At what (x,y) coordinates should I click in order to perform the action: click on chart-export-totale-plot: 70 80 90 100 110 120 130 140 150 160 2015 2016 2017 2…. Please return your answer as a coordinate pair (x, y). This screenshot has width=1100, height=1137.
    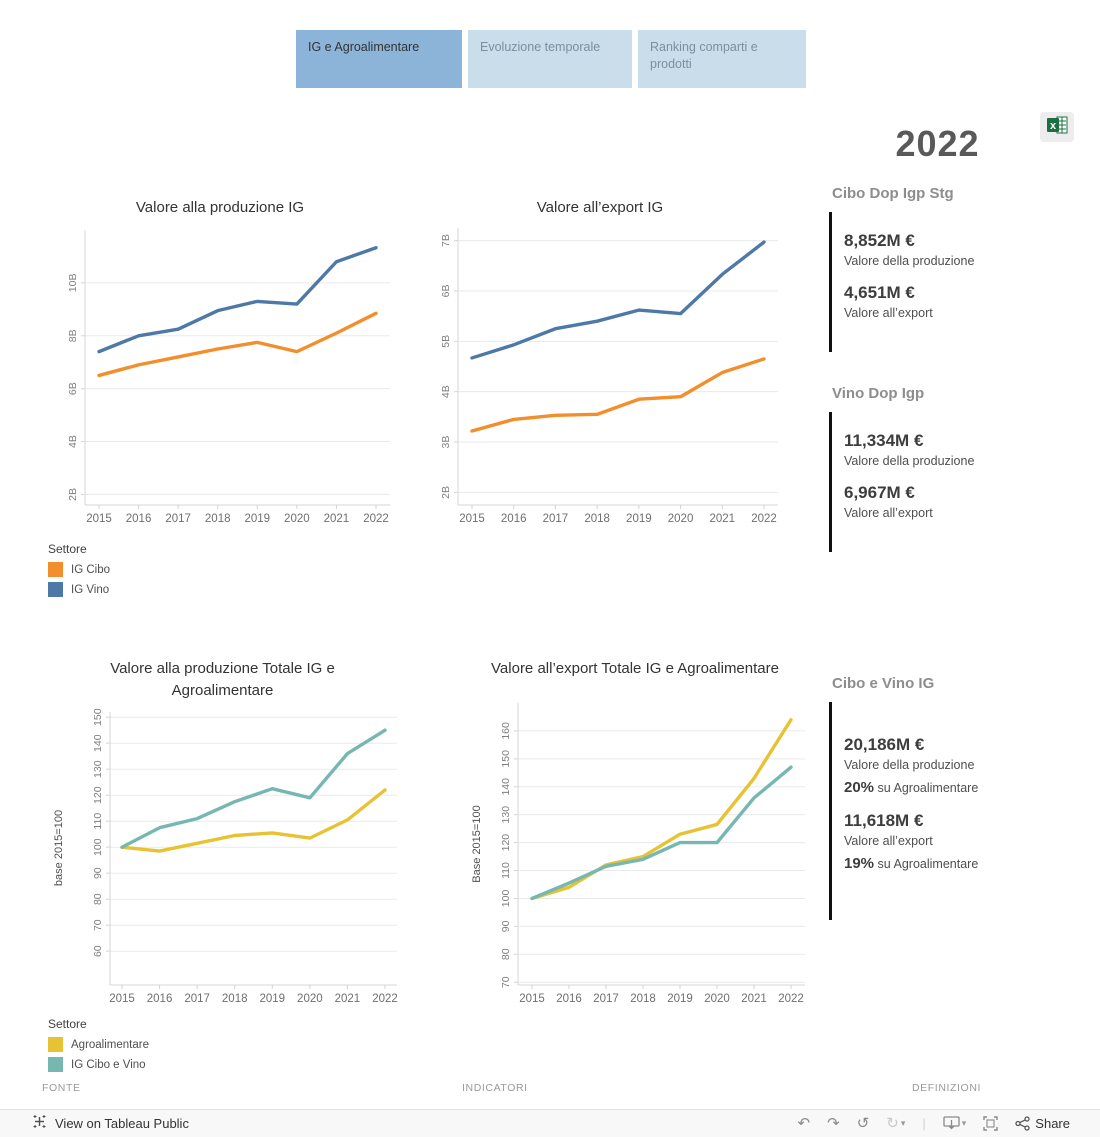
    Looking at the image, I should click on (635, 835).